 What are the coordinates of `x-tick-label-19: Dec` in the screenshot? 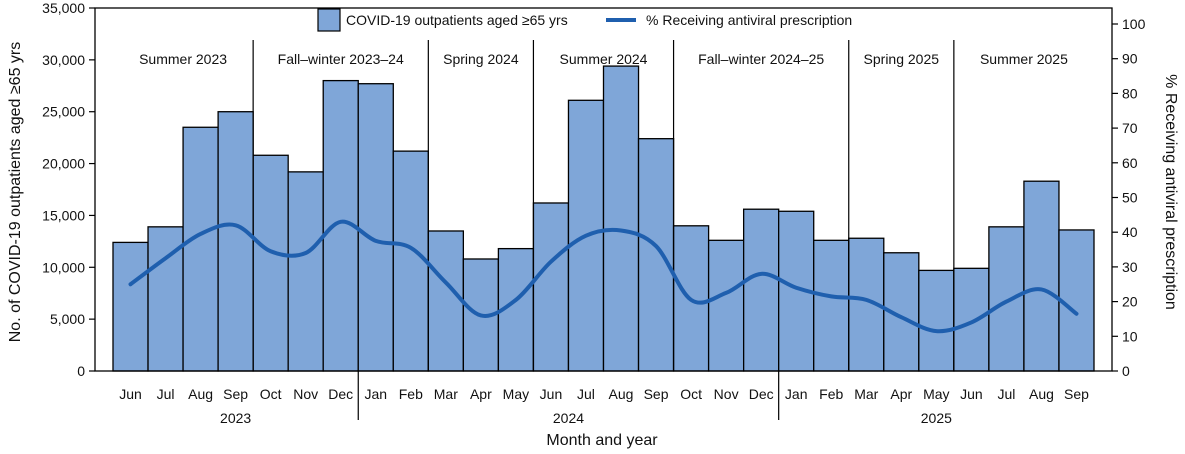 It's located at (761, 394).